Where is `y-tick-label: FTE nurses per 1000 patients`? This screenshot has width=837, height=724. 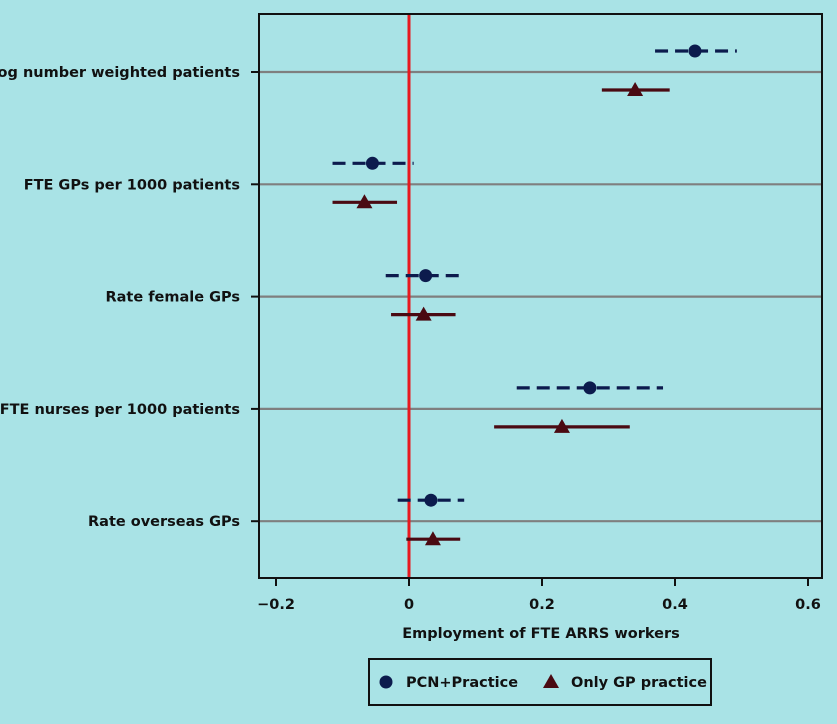
y-tick-label: FTE nurses per 1000 patients is located at coordinates (120, 410).